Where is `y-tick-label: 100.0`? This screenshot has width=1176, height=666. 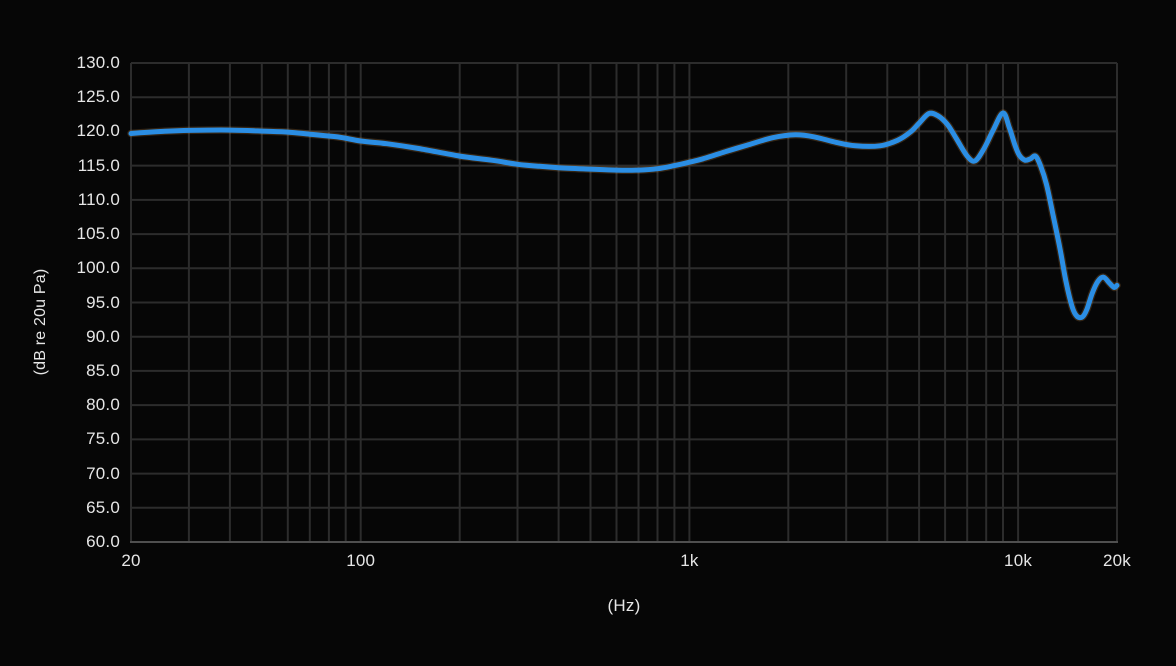 y-tick-label: 100.0 is located at coordinates (98, 268).